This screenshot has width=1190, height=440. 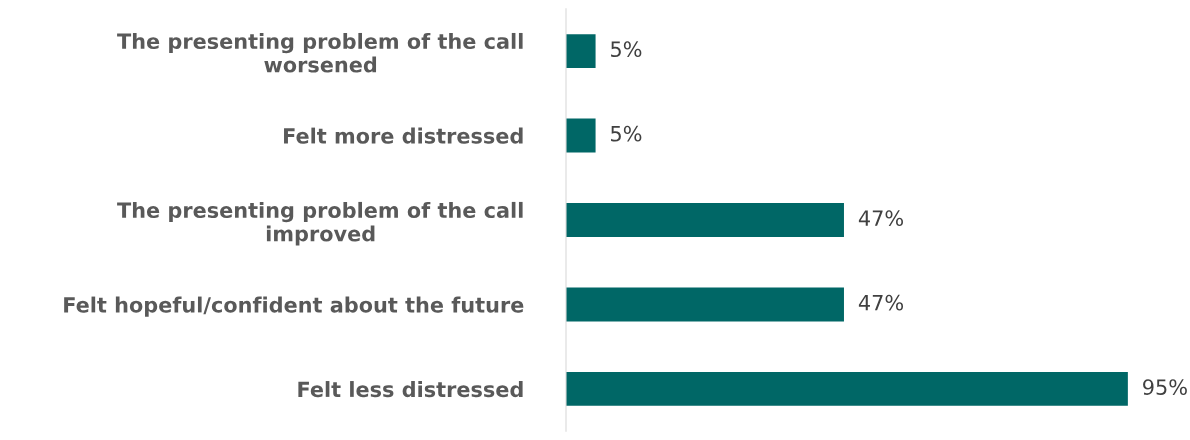 What do you see at coordinates (294, 306) in the screenshot?
I see `y-tick-label: Felt hopeful/confident about the future` at bounding box center [294, 306].